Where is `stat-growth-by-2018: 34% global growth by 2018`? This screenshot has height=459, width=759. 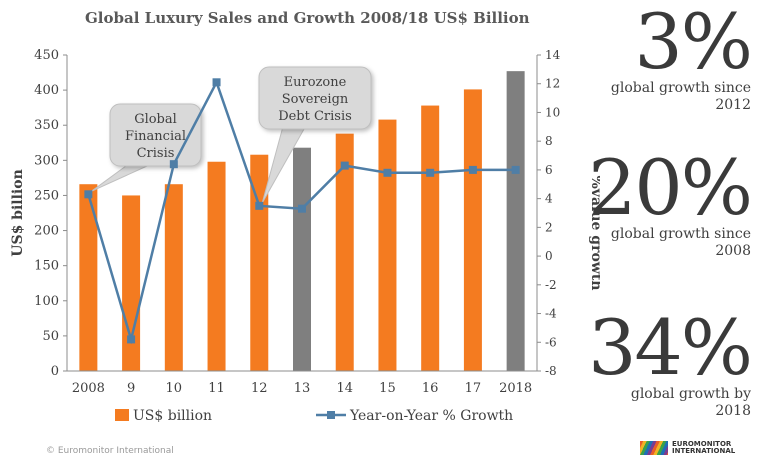
stat-growth-by-2018: 34% global growth by 2018 is located at coordinates (670, 361).